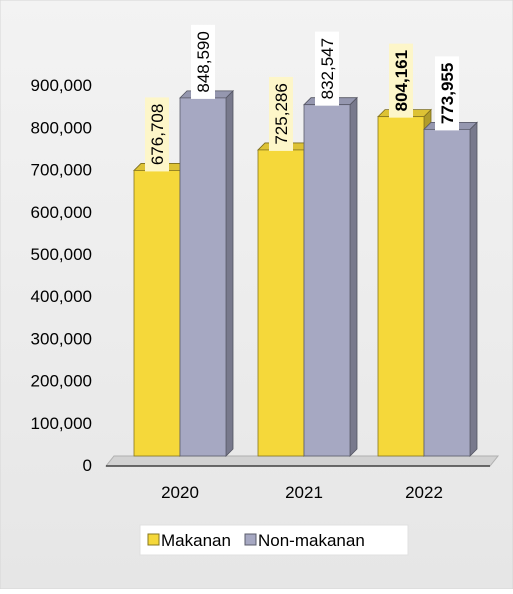 The height and width of the screenshot is (594, 513). Describe the element at coordinates (302, 461) in the screenshot. I see `chart-floor` at that location.